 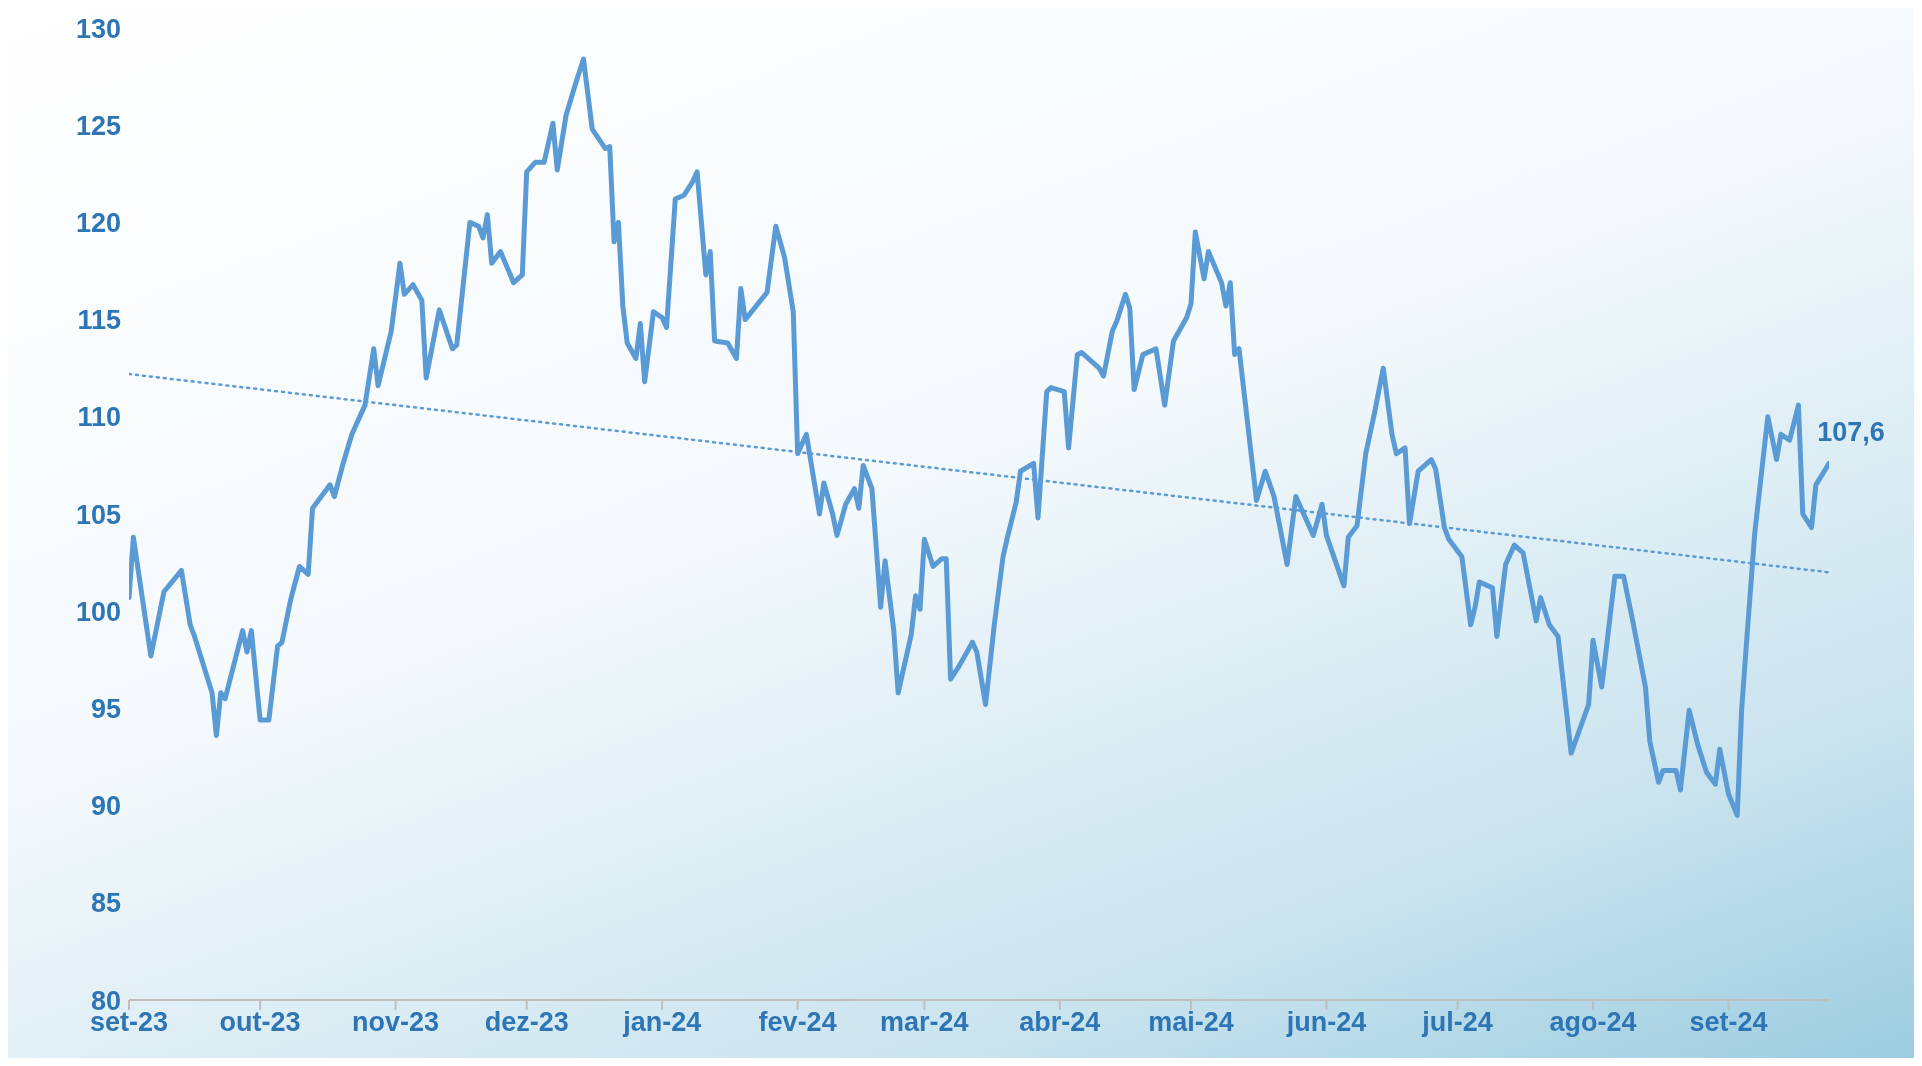 I want to click on x-tick-label: mar-24, so click(x=924, y=1022).